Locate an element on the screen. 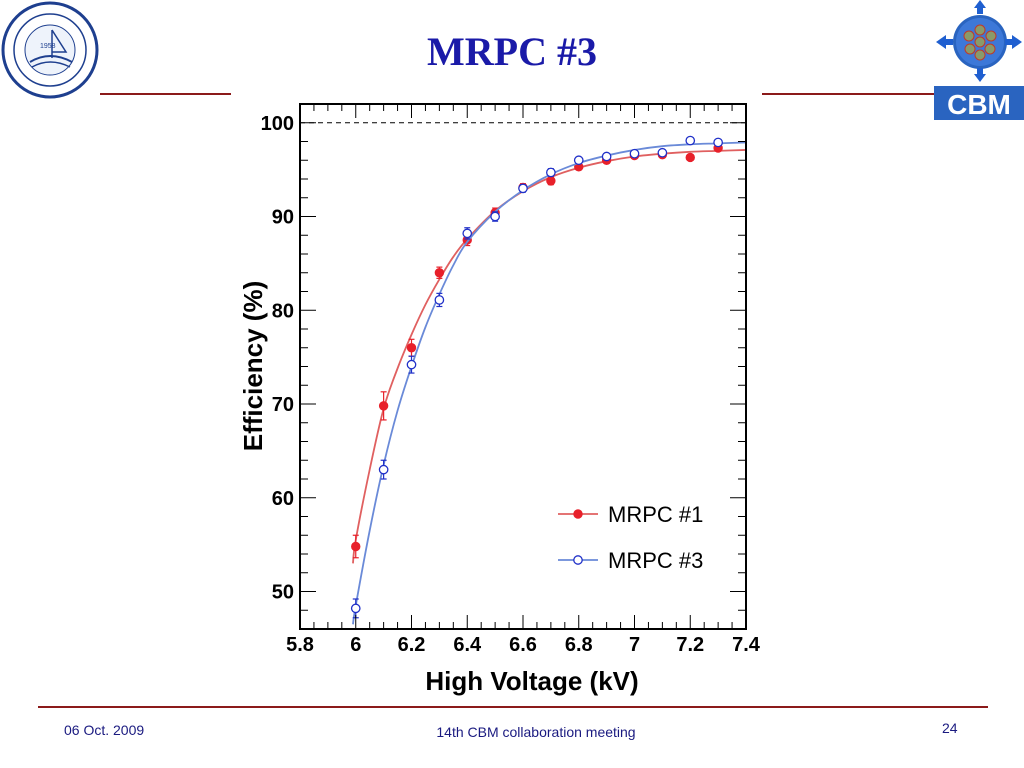 The height and width of the screenshot is (768, 1024). x-tick-label: 6 is located at coordinates (355, 645).